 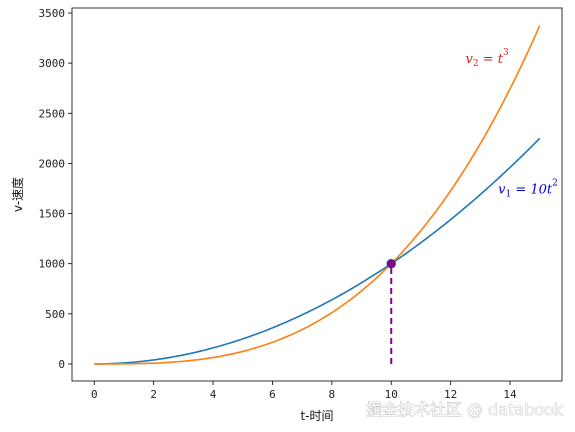 I want to click on x-tick-label: 10, so click(x=391, y=394).